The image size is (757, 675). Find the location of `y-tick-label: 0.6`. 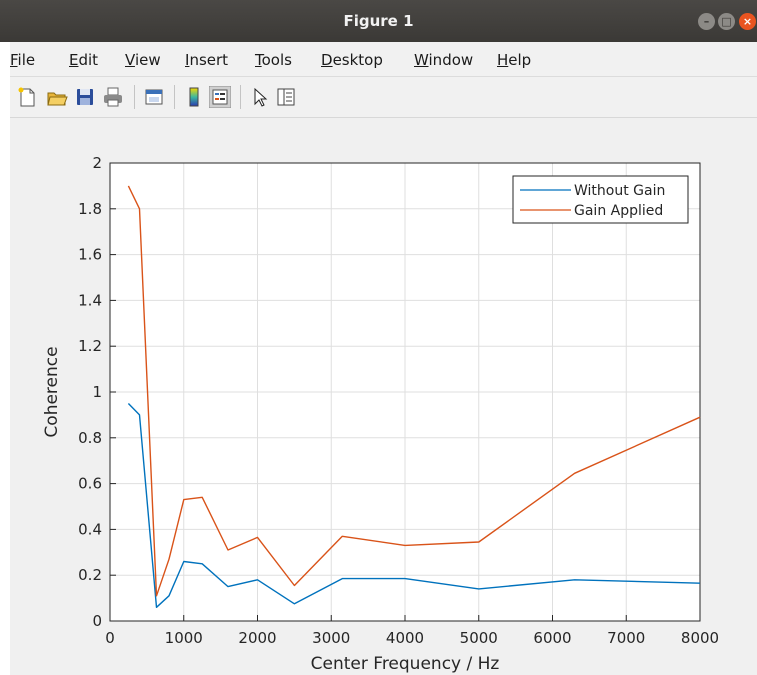

y-tick-label: 0.6 is located at coordinates (90, 484).